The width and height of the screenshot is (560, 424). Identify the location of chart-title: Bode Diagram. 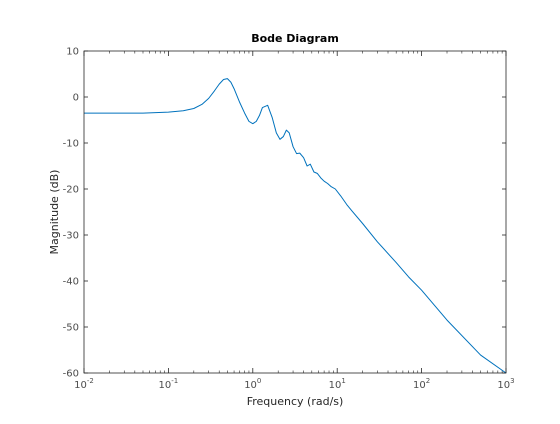
(295, 38).